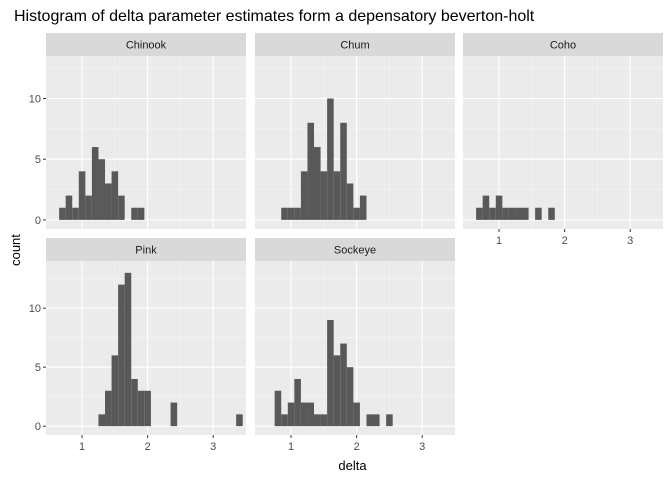 Image resolution: width=672 pixels, height=485 pixels. I want to click on facet-strip-label: Pink, so click(146, 251).